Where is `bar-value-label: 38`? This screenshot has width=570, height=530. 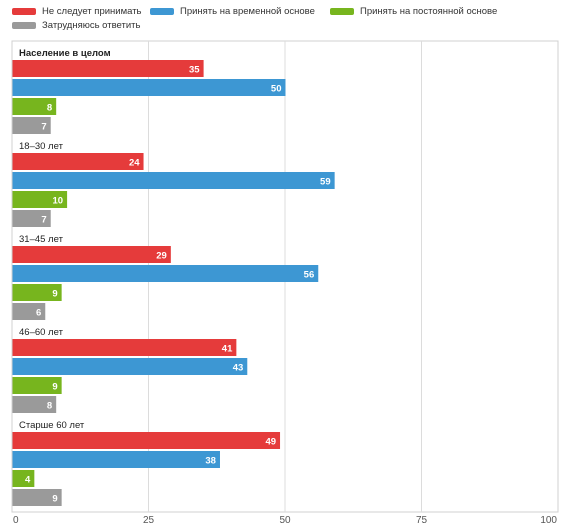
bar-value-label: 38 is located at coordinates (210, 461).